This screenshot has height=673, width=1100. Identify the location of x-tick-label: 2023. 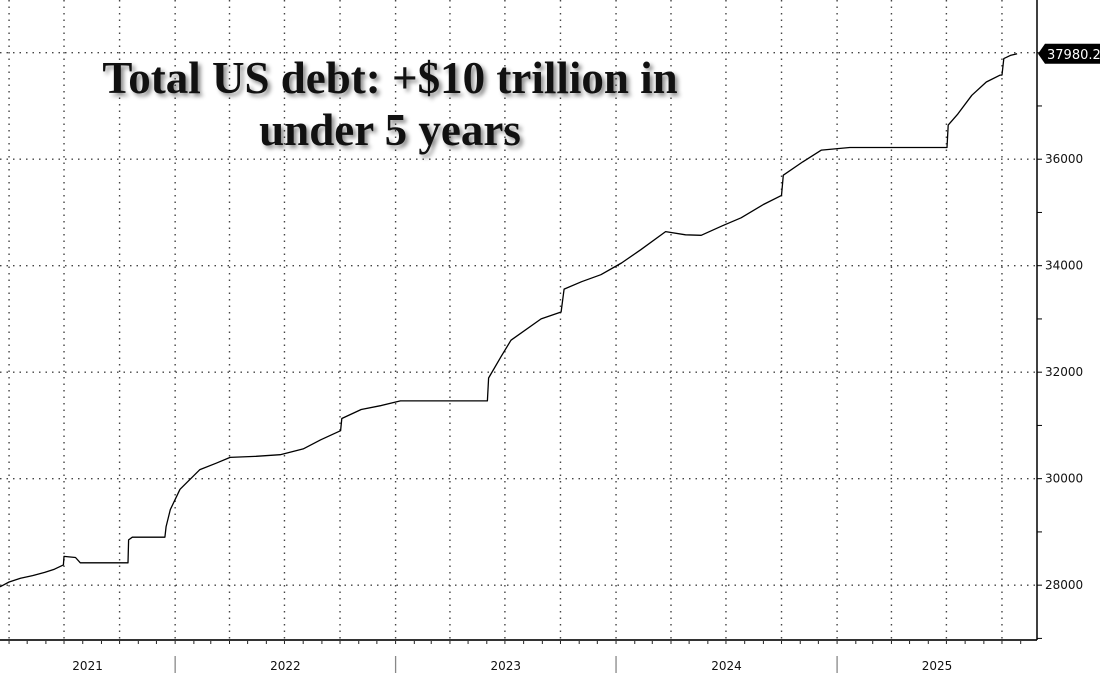
(506, 666).